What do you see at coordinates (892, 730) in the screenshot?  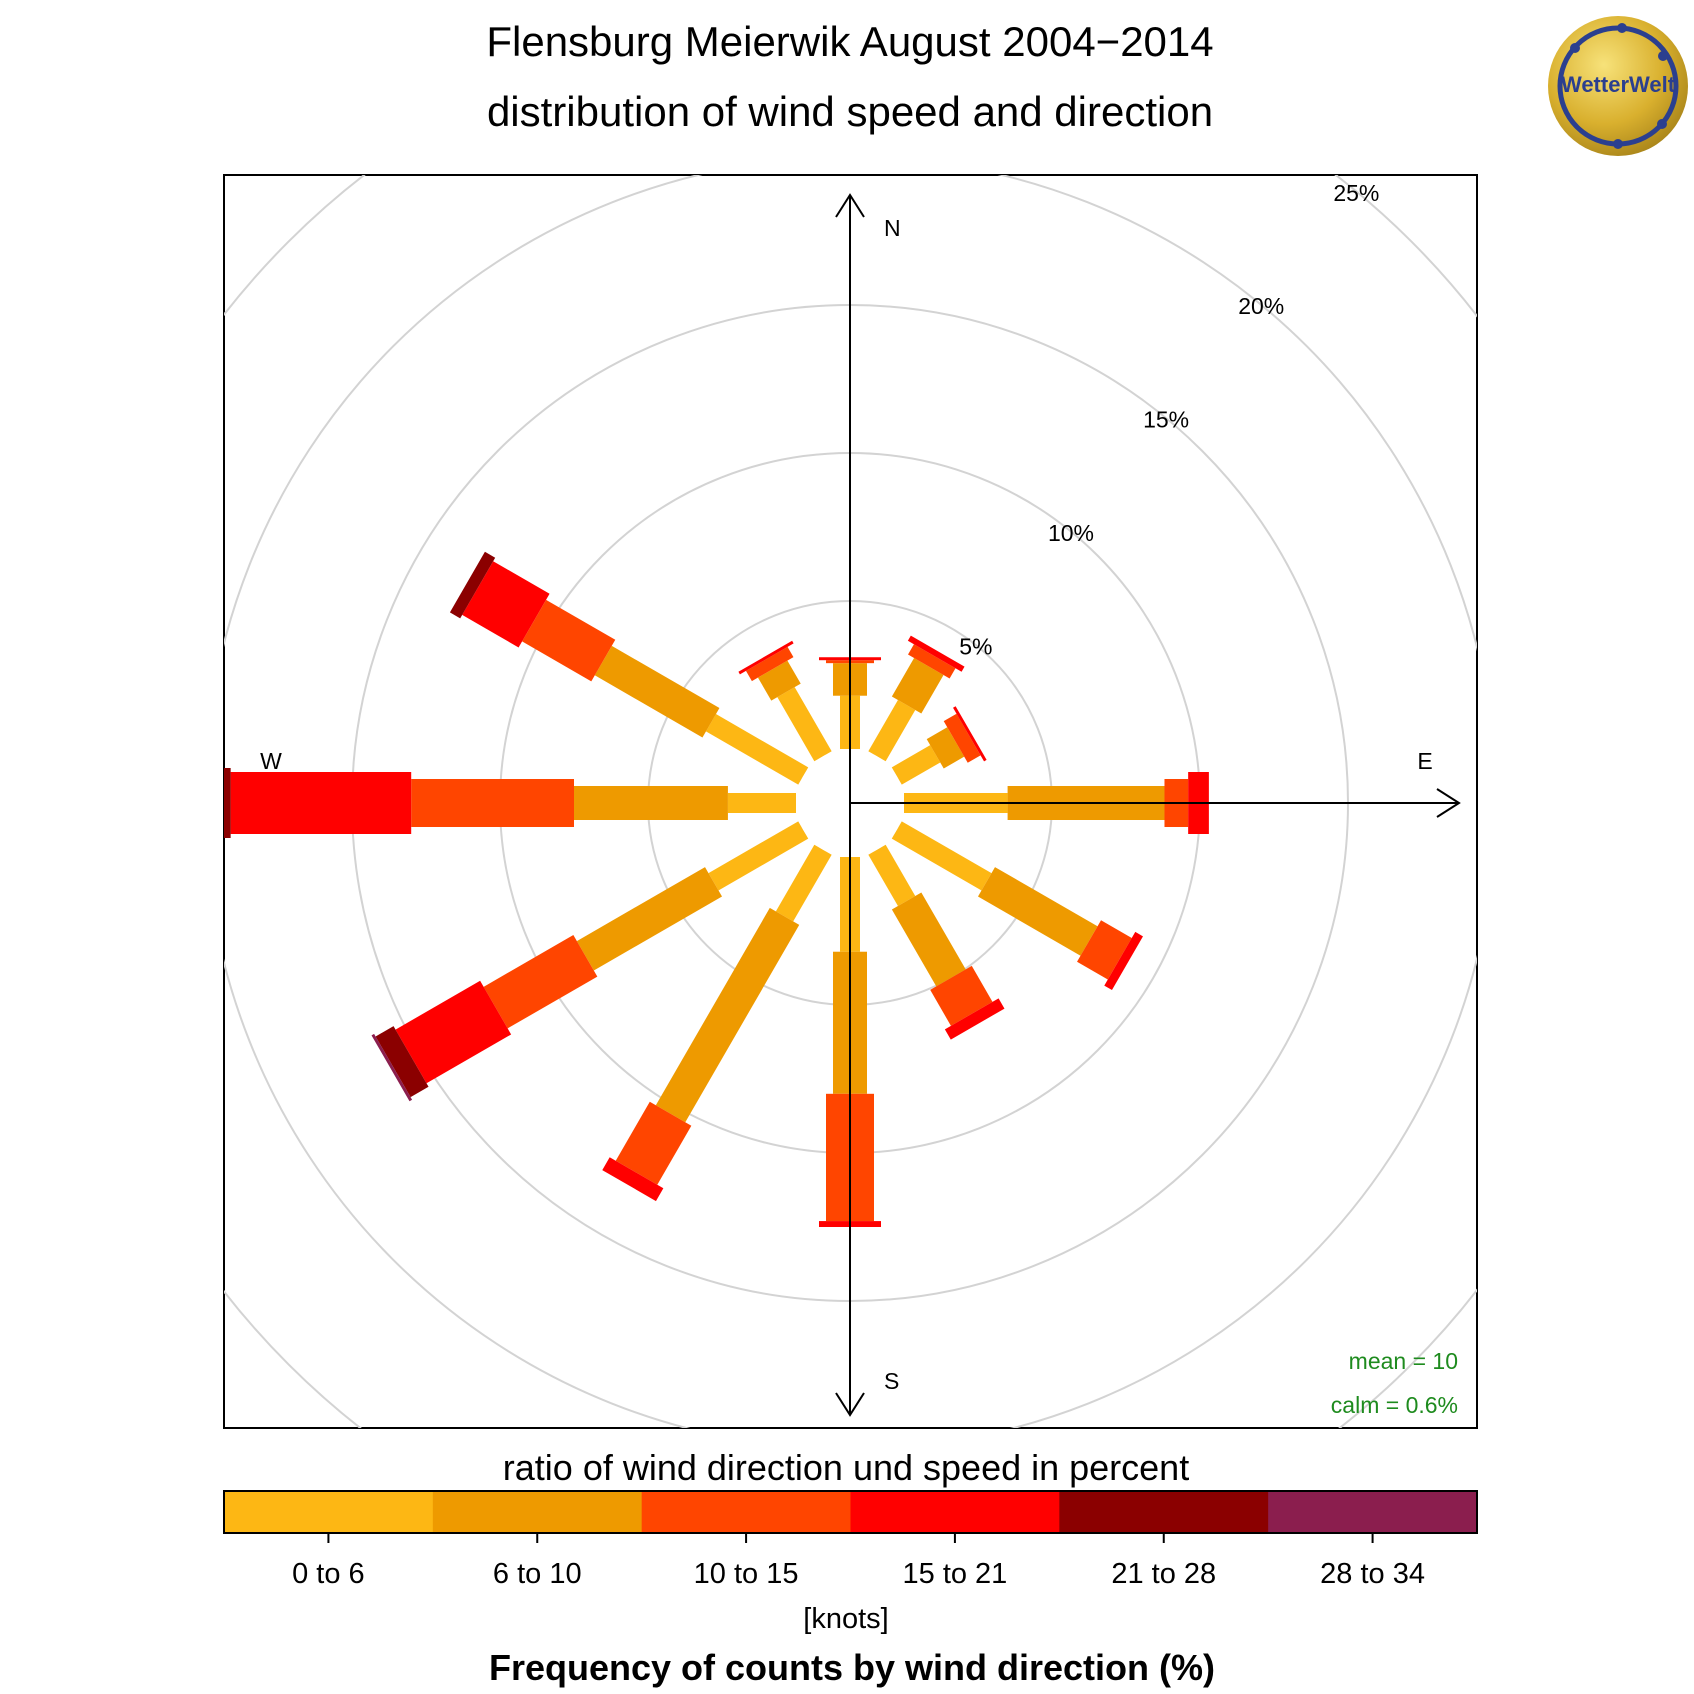 I see `bar-NNE-bin0` at bounding box center [892, 730].